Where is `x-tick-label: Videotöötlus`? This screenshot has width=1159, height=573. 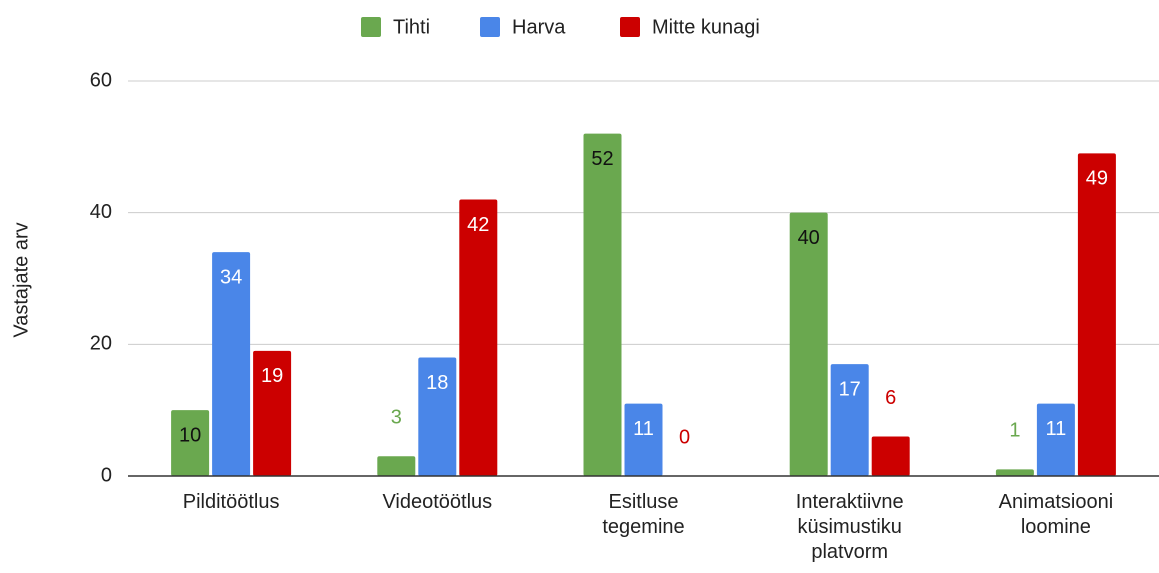
x-tick-label: Videotöötlus is located at coordinates (437, 502).